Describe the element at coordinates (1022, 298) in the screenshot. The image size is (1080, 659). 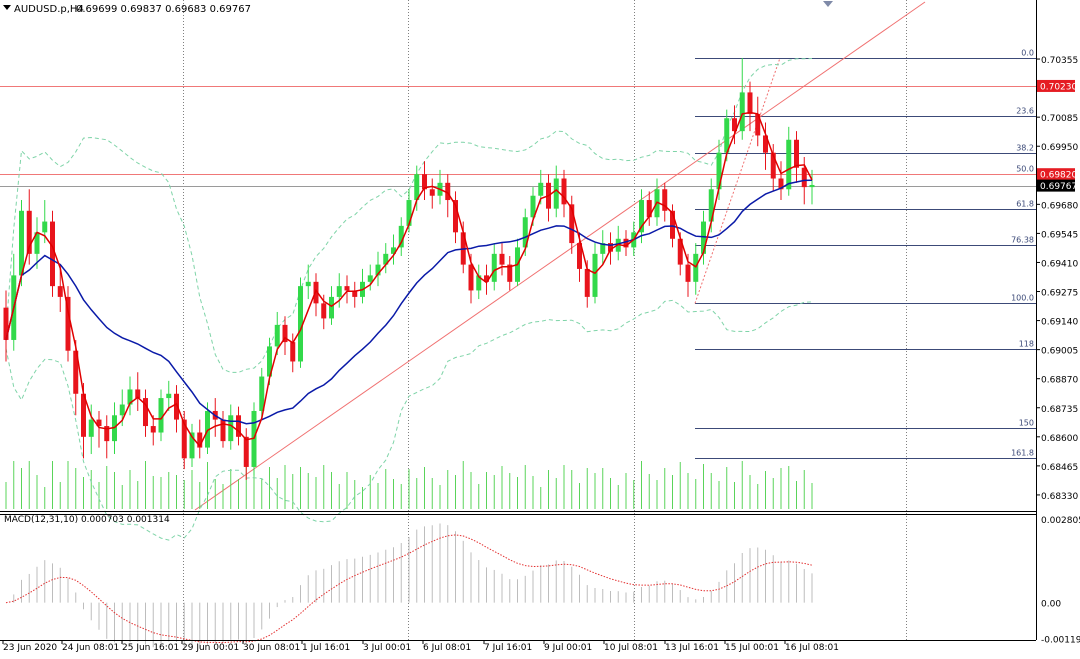
I see `fib-label-6: 100.0` at that location.